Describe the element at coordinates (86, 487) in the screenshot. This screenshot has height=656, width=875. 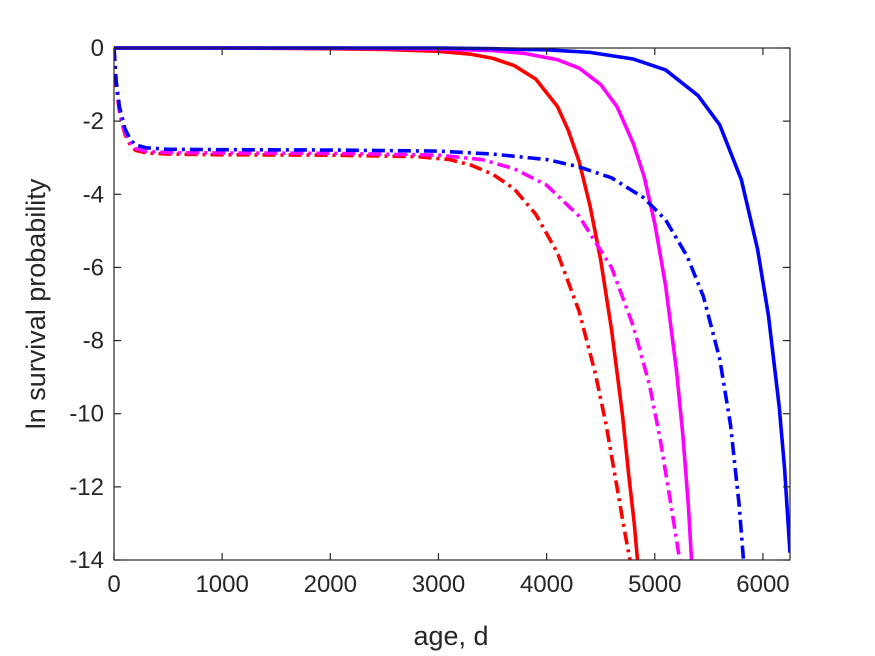
I see `y-tick-label--12: -12` at that location.